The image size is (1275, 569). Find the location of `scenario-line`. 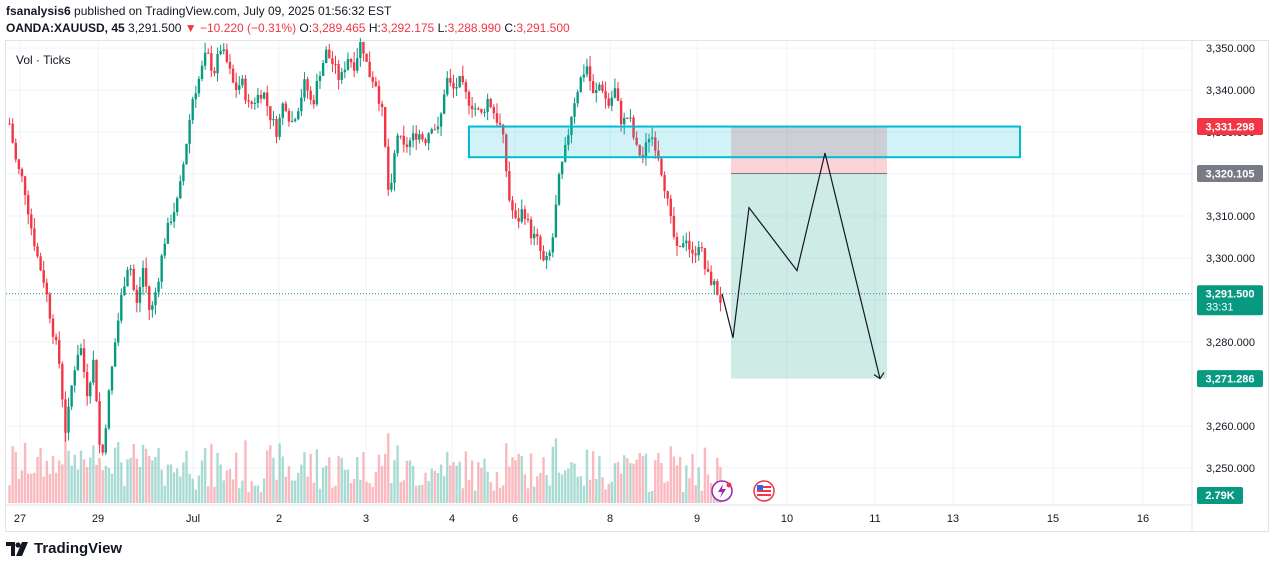

scenario-line is located at coordinates (801, 265).